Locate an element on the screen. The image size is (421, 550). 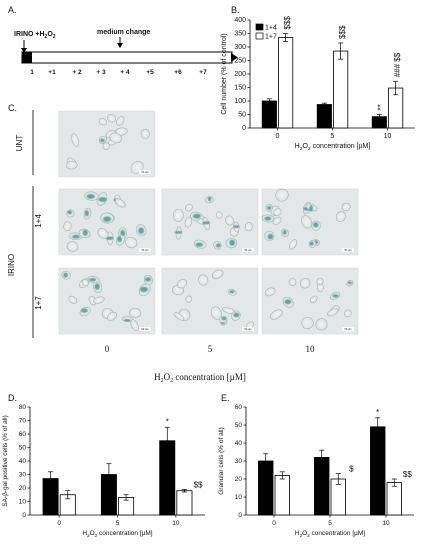
treatment-arrow-head is located at coordinates (24, 50).